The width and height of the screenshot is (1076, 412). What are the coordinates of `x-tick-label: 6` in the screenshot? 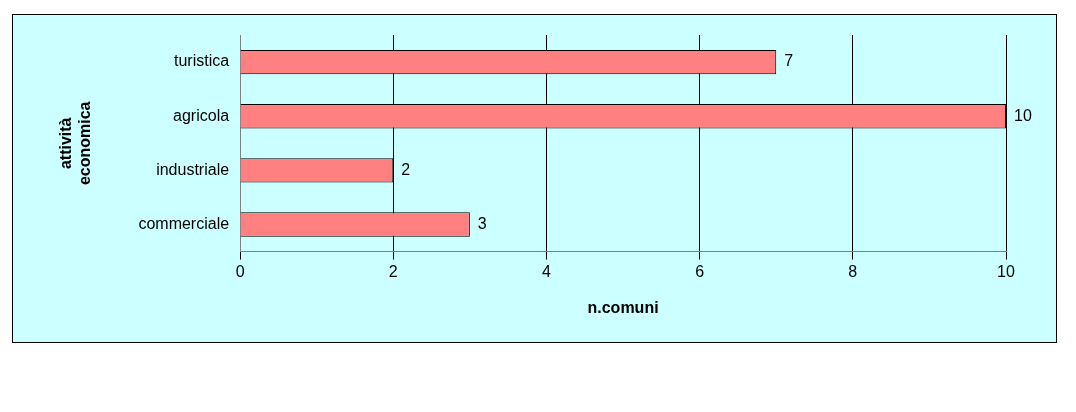 It's located at (700, 271).